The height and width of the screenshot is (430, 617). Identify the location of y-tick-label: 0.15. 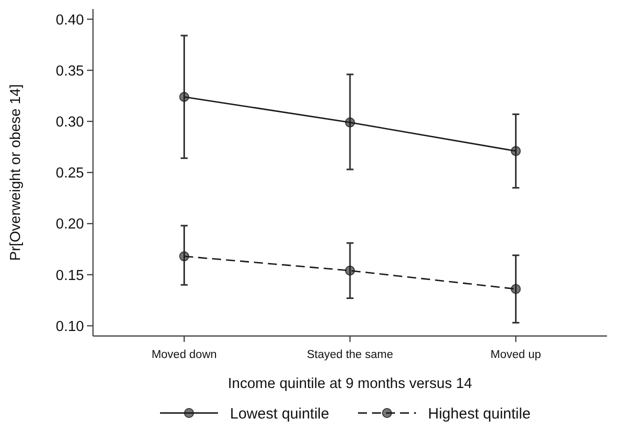
(70, 276).